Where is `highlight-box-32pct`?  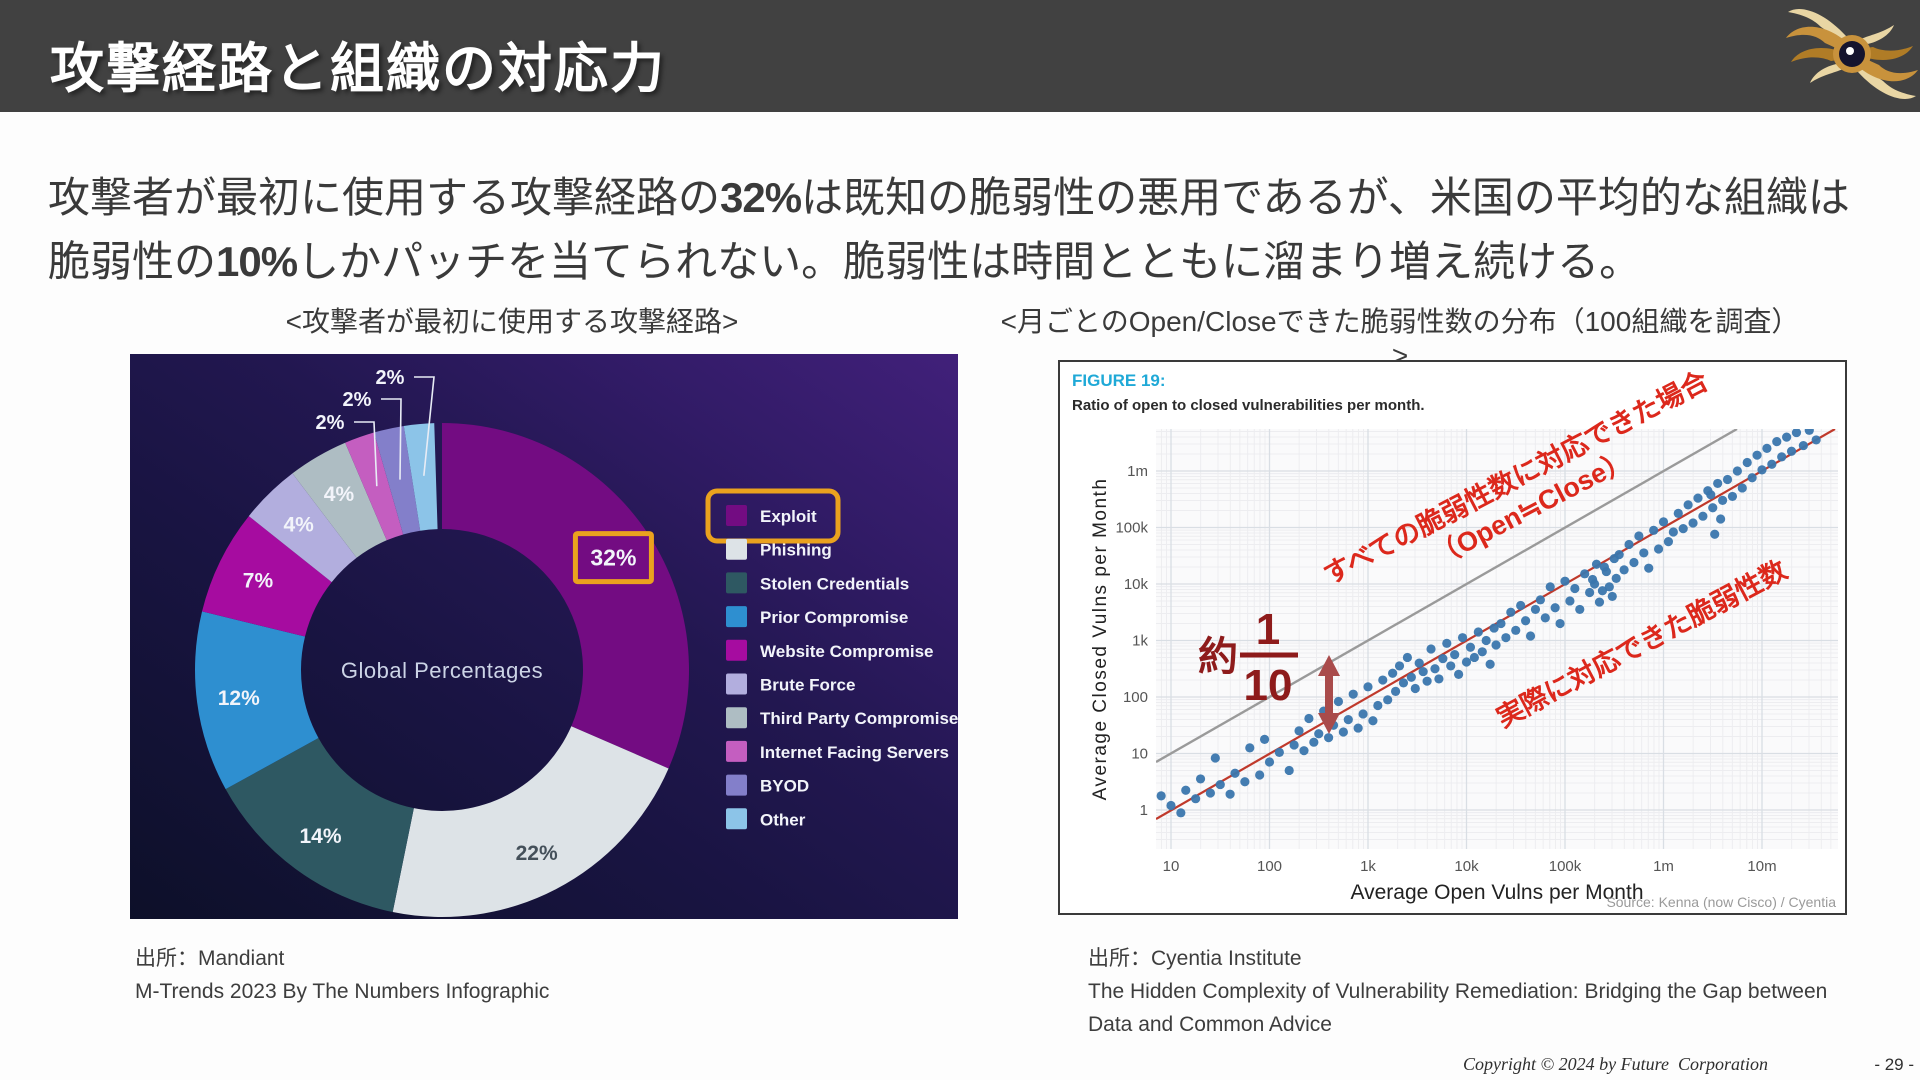
highlight-box-32pct is located at coordinates (613, 558).